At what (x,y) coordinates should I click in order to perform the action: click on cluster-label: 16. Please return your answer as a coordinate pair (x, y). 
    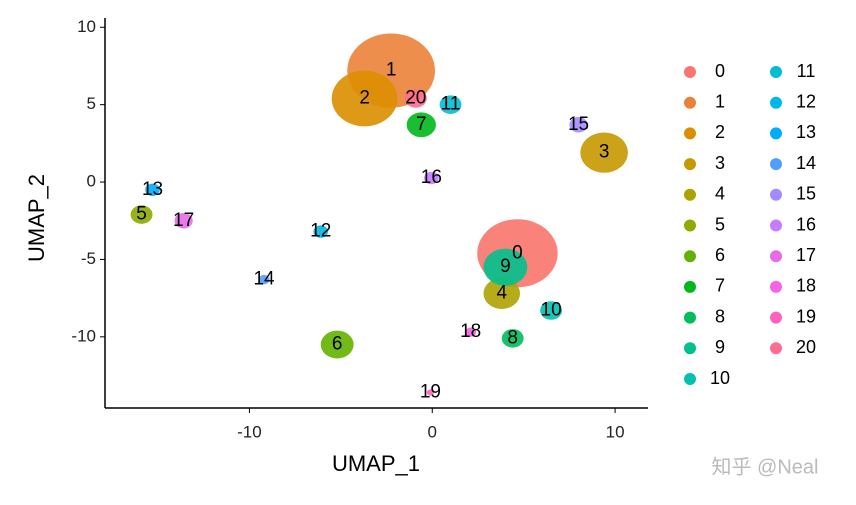
    Looking at the image, I should click on (431, 177).